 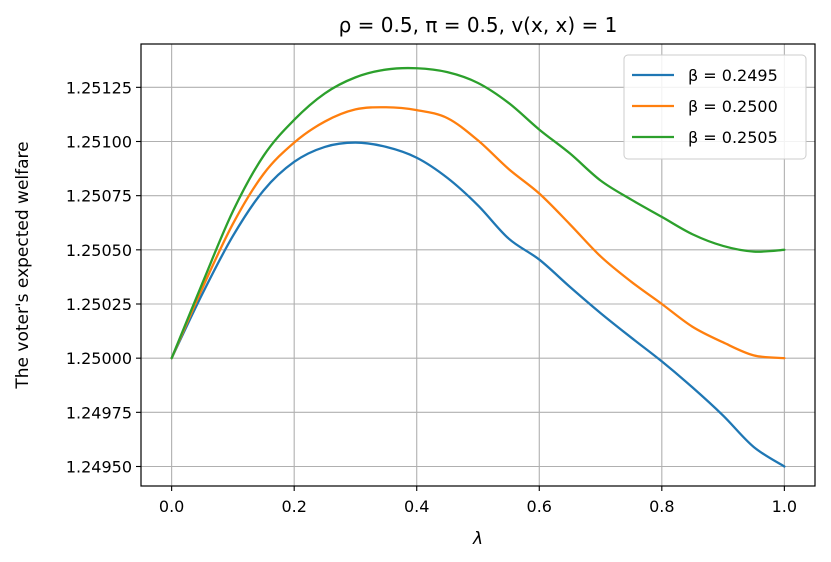 What do you see at coordinates (416, 506) in the screenshot?
I see `x-tick-label: 0.4` at bounding box center [416, 506].